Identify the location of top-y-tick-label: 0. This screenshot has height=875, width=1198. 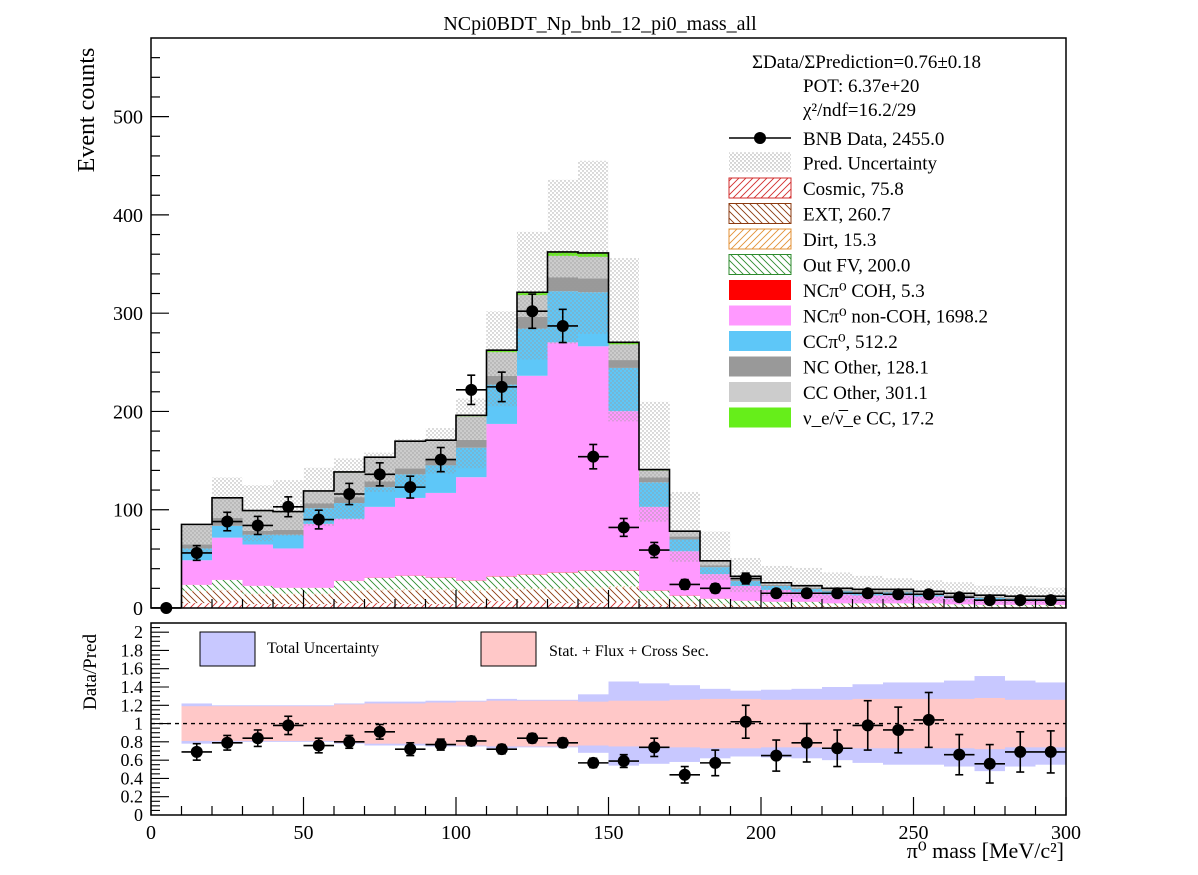
(138, 609).